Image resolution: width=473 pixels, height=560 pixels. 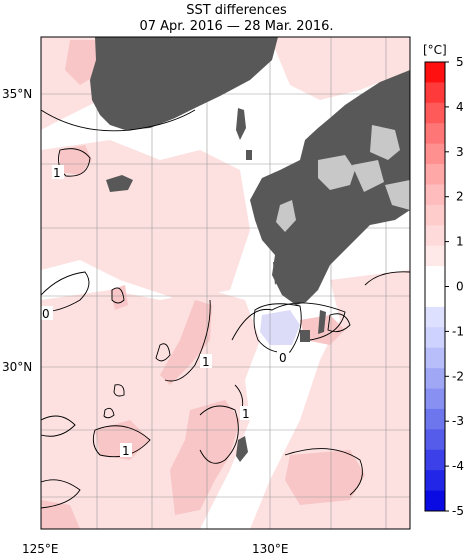 I want to click on colorbar-tick-label: 5, so click(x=460, y=62).